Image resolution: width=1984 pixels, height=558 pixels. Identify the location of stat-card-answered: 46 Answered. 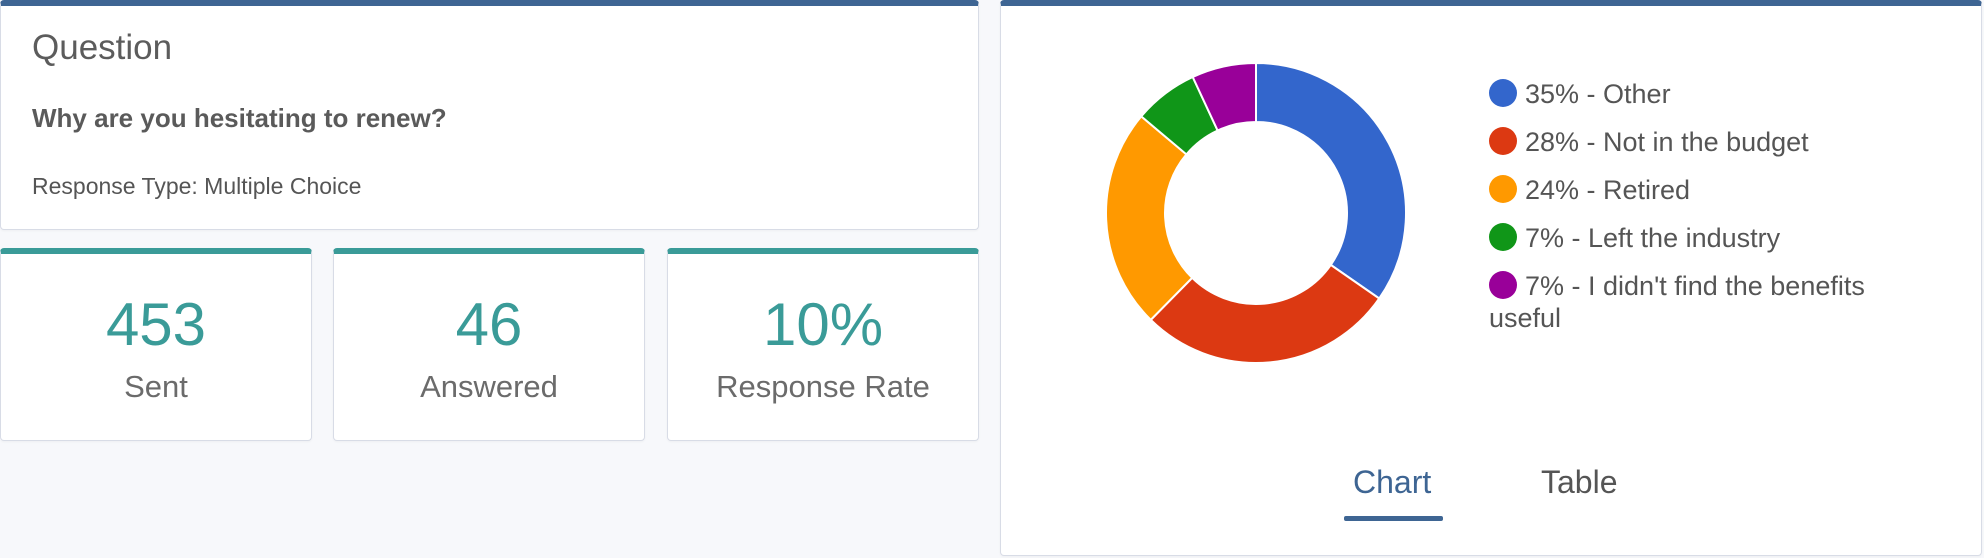
(489, 344).